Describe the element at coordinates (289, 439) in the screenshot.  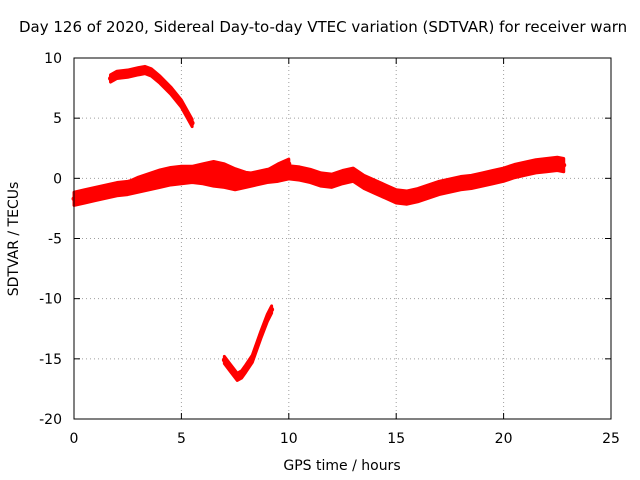
I see `x-tick-label: 10` at that location.